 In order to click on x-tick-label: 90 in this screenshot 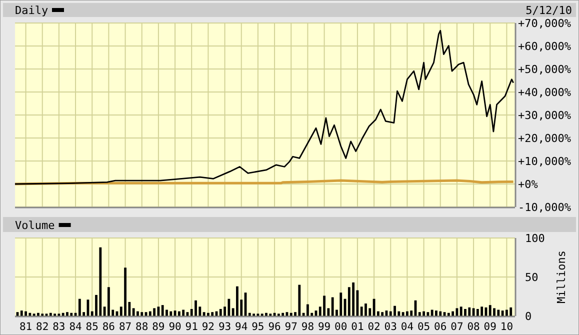, I will do `click(175, 327)`.